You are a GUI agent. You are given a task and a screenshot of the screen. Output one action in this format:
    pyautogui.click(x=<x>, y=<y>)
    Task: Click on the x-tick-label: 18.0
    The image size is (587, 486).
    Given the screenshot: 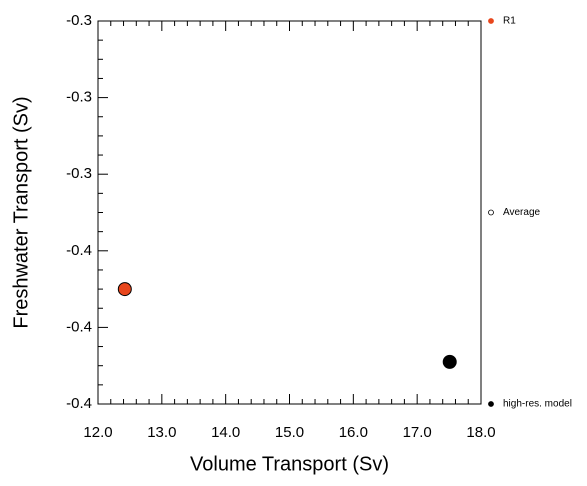 What is the action you would take?
    pyautogui.click(x=480, y=432)
    